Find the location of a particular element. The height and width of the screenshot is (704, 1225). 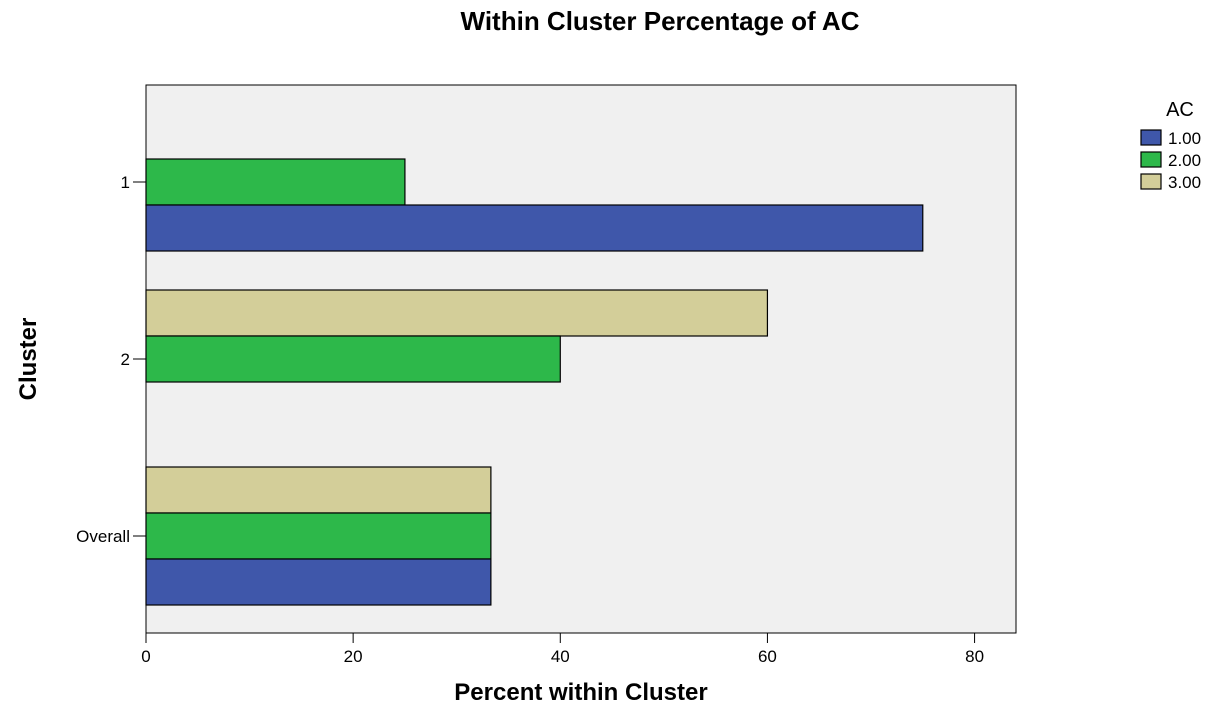

legend-swatch-3.00 is located at coordinates (1151, 181).